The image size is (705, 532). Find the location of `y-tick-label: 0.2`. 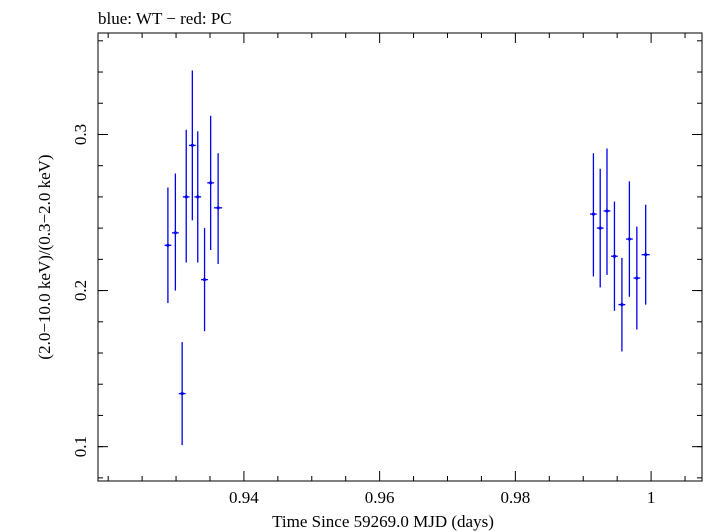

y-tick-label: 0.2 is located at coordinates (80, 290).